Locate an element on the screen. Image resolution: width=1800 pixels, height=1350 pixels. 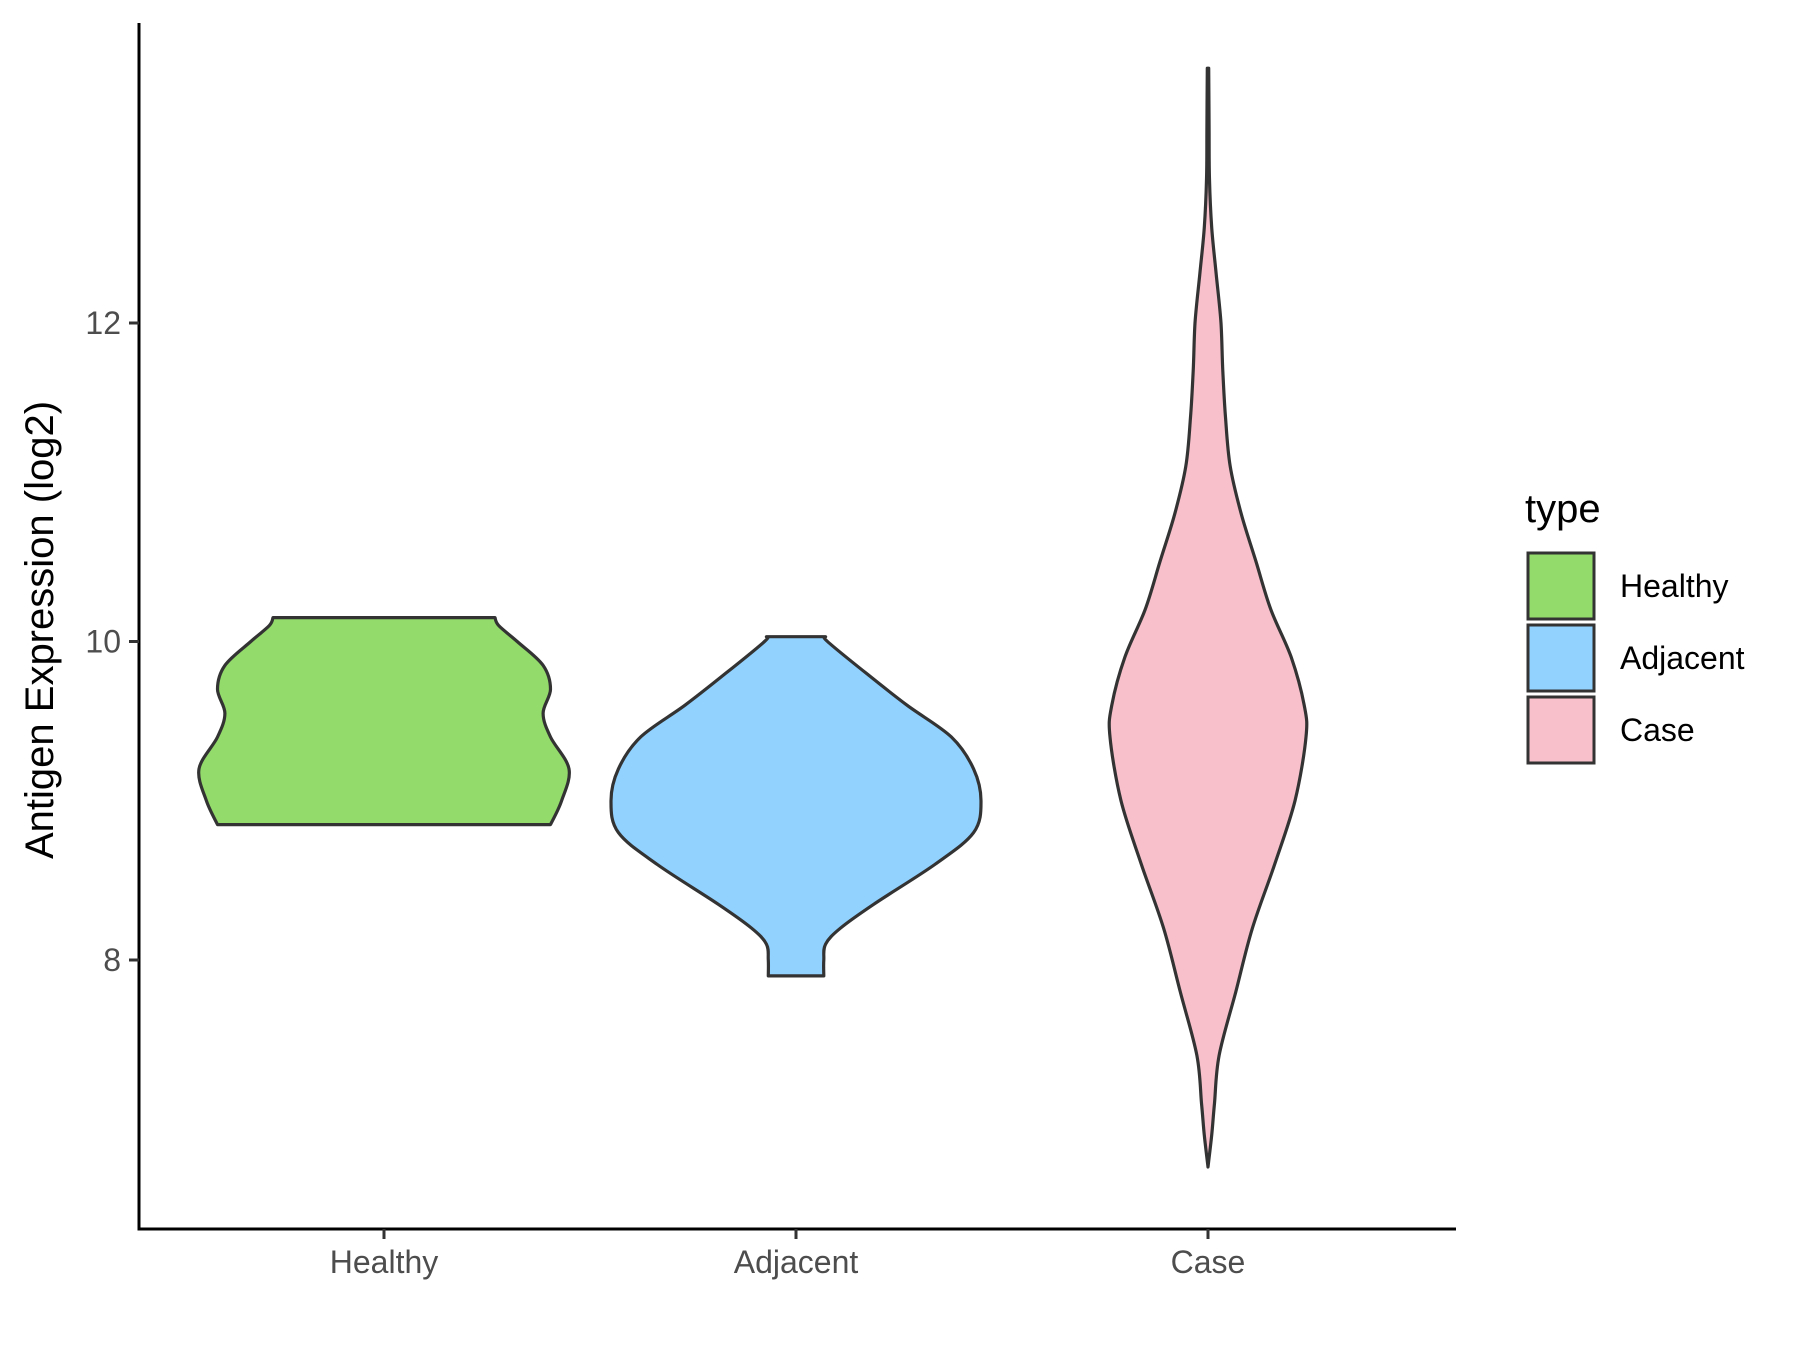
legend-swatch-adjacent is located at coordinates (1561, 658).